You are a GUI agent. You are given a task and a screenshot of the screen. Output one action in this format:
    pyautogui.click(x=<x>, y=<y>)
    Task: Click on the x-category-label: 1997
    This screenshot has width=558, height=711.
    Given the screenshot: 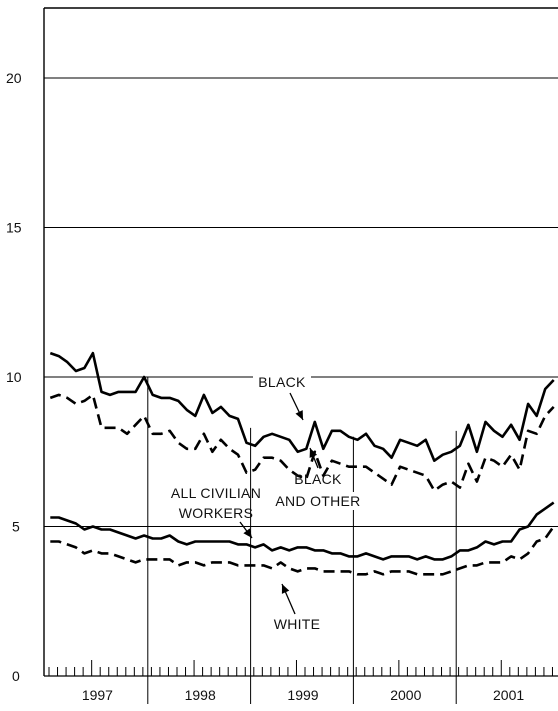 What is the action you would take?
    pyautogui.click(x=97, y=695)
    